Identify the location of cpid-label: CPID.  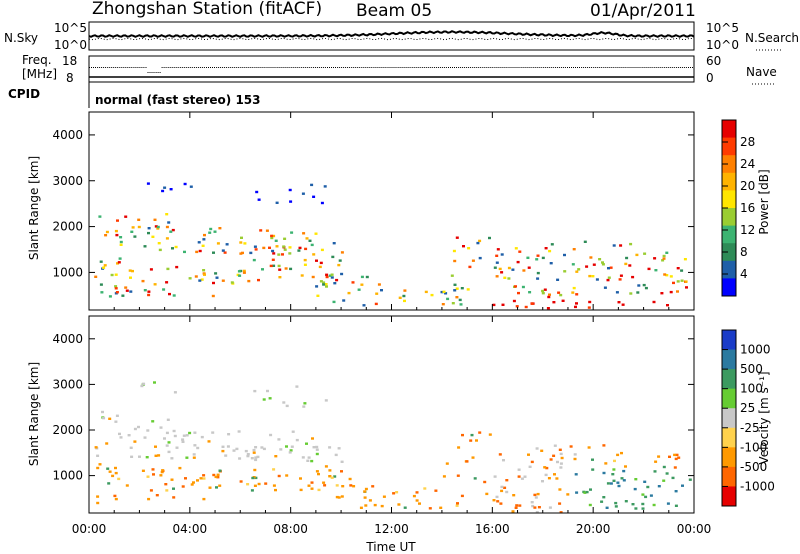
(24, 94).